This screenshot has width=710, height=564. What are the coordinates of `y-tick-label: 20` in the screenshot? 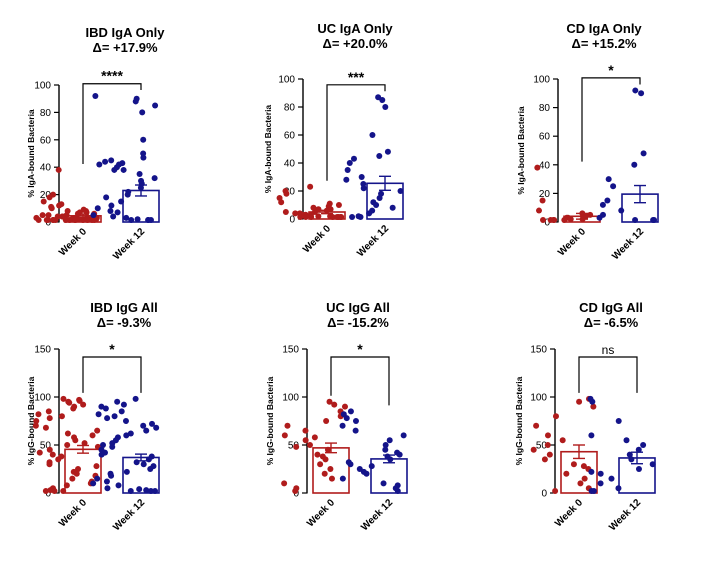 It's located at (46, 195).